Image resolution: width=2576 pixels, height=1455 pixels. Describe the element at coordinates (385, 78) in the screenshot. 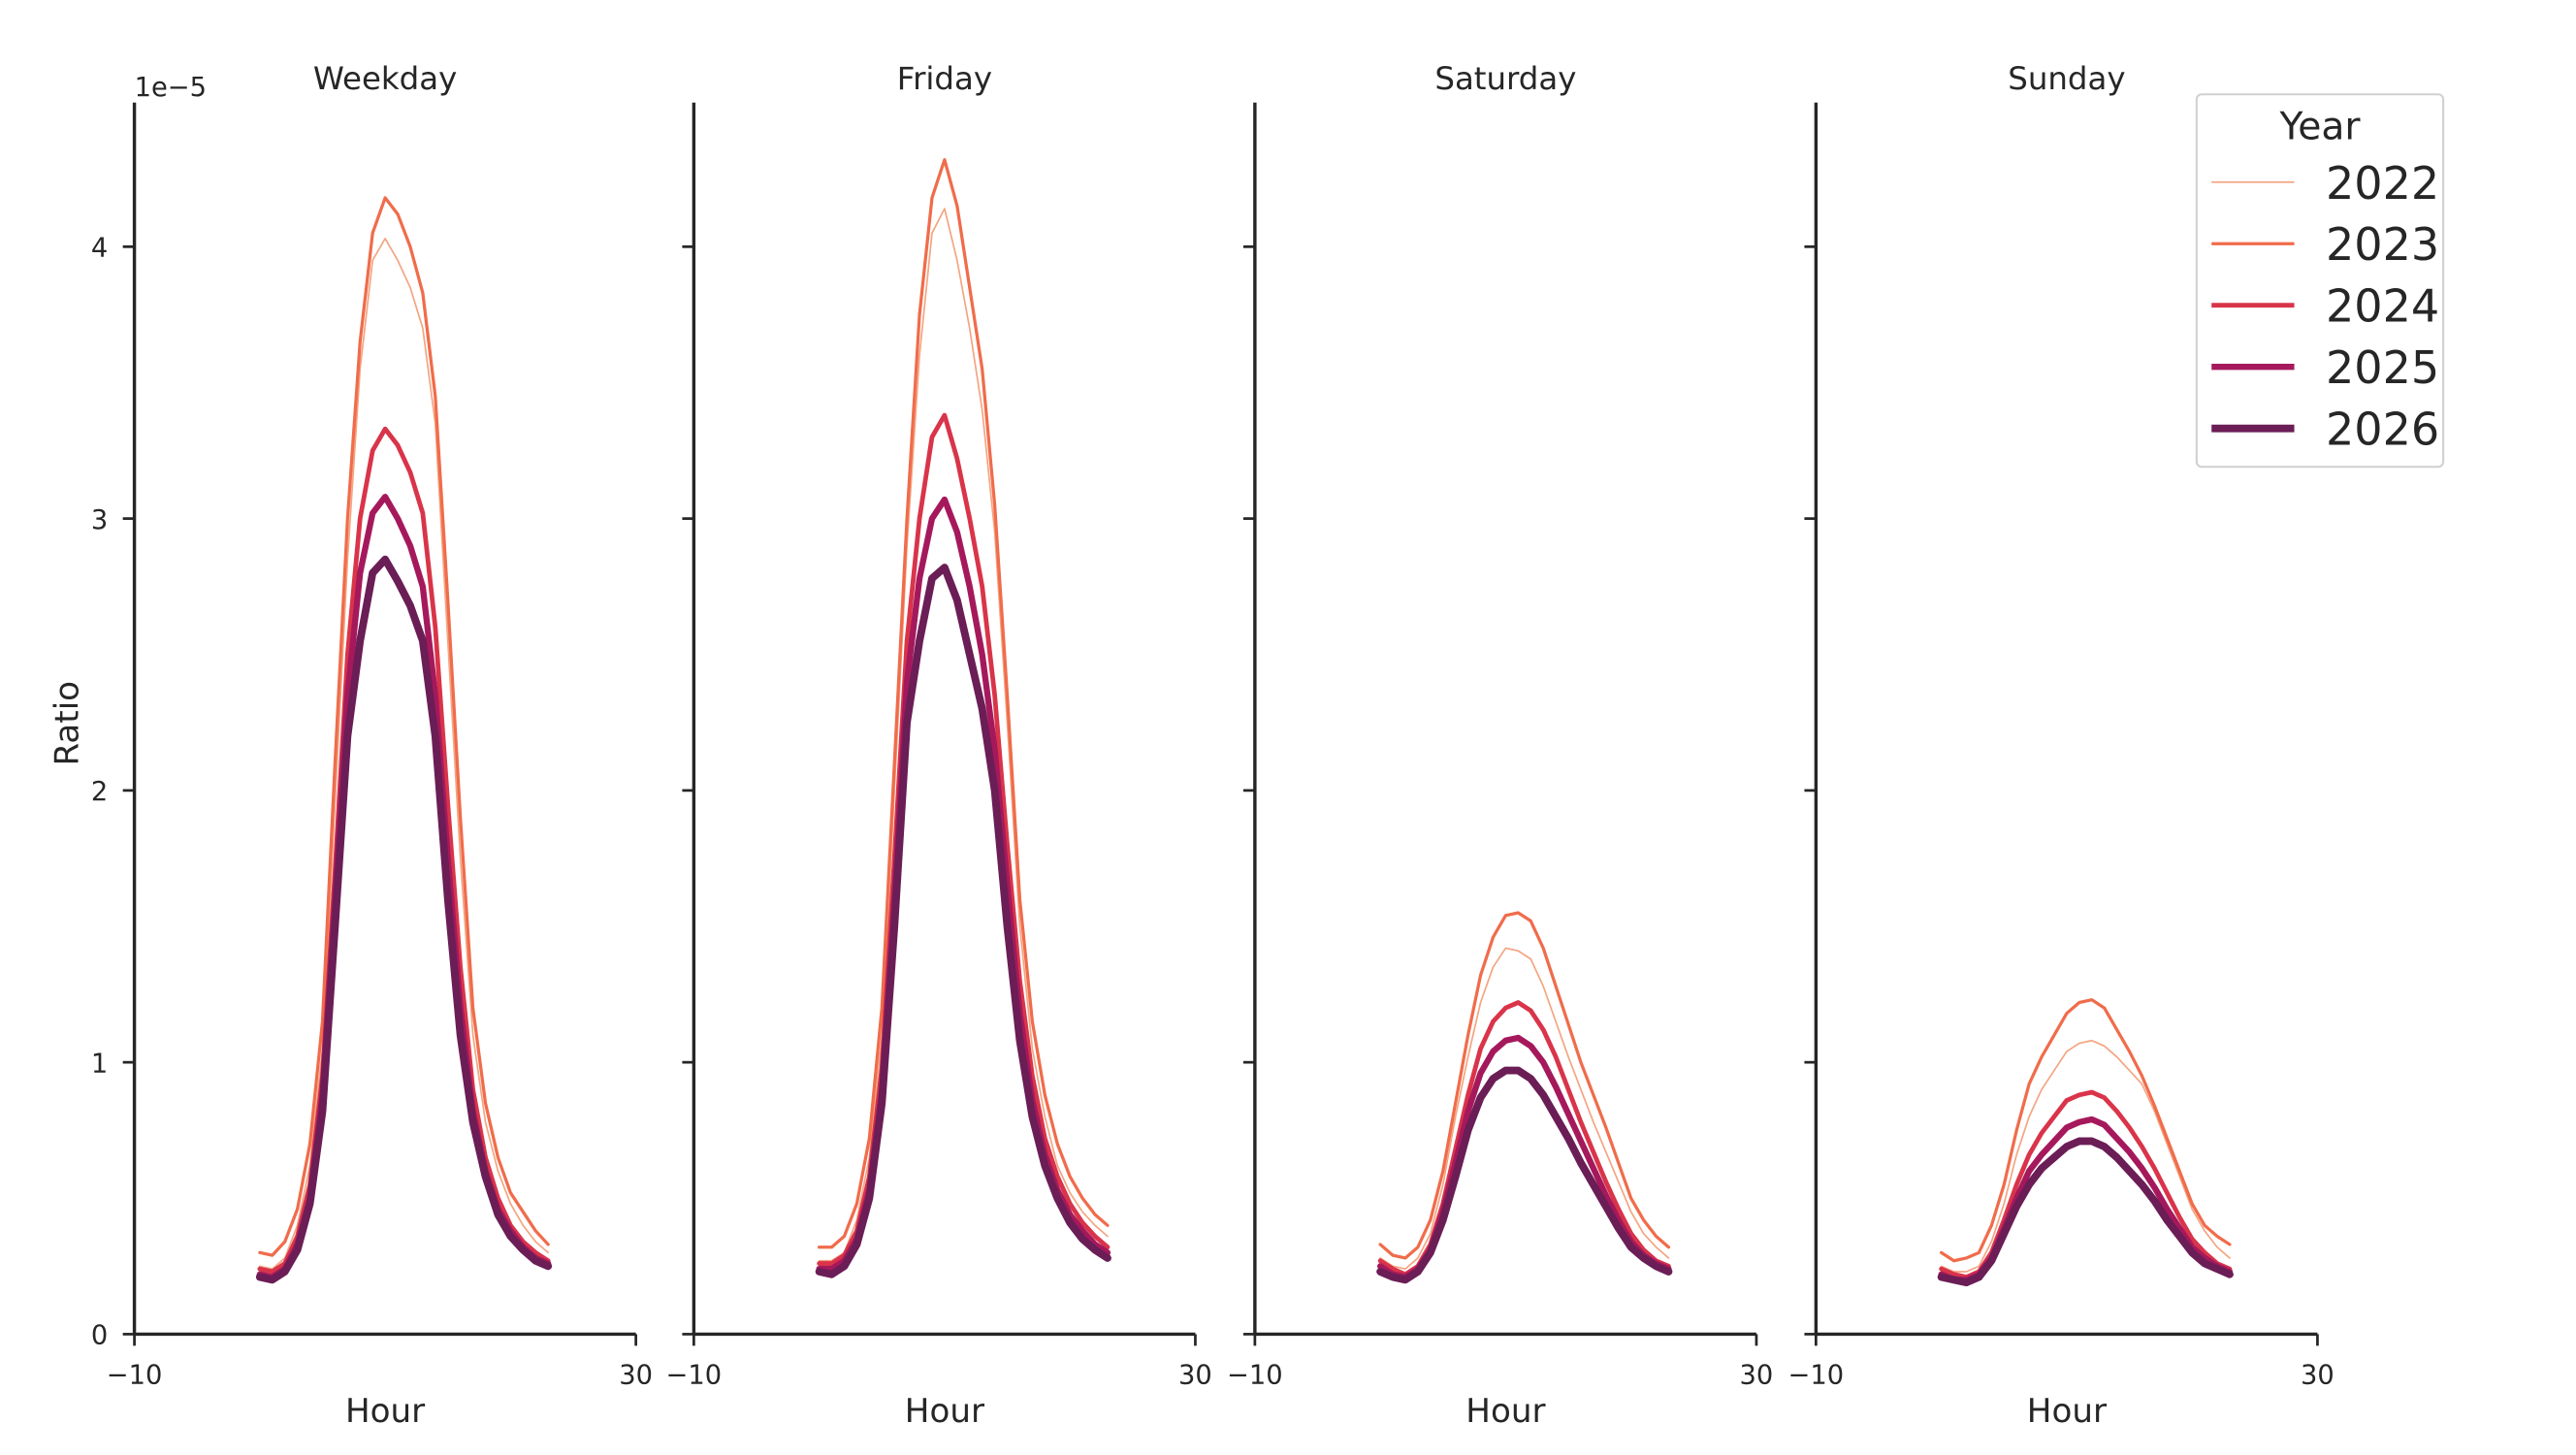

I see `panel-title: Weekday` at that location.